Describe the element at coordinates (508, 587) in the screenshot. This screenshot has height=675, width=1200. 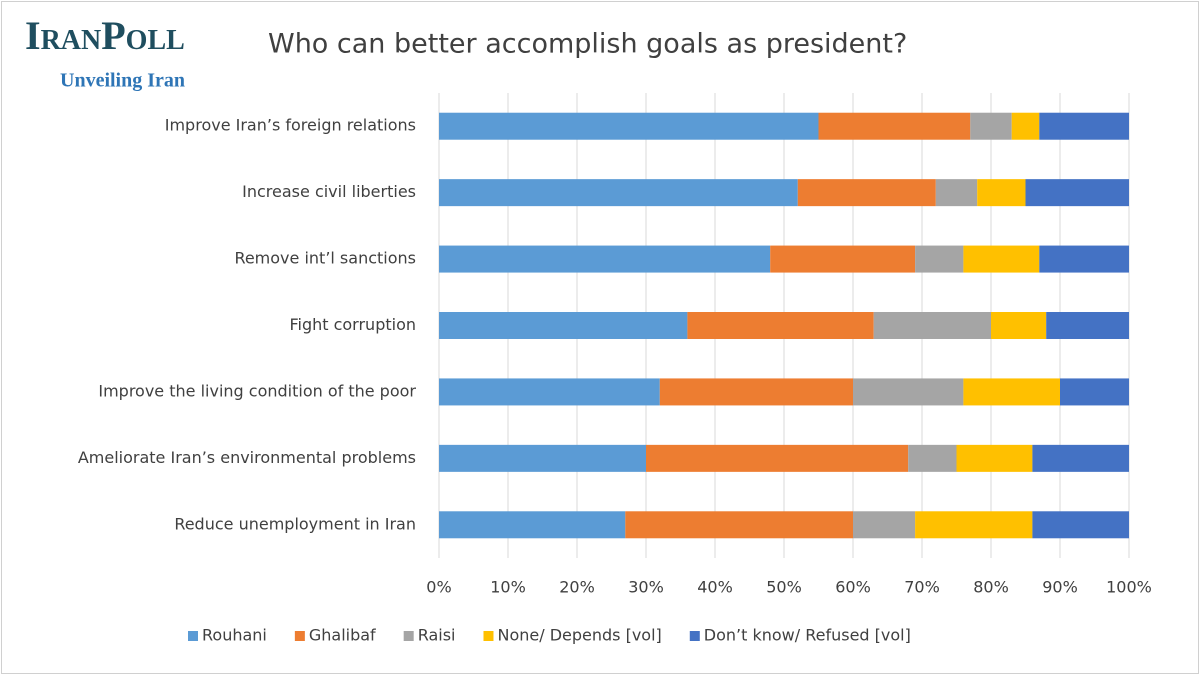
I see `x-tick-label: 10%` at that location.